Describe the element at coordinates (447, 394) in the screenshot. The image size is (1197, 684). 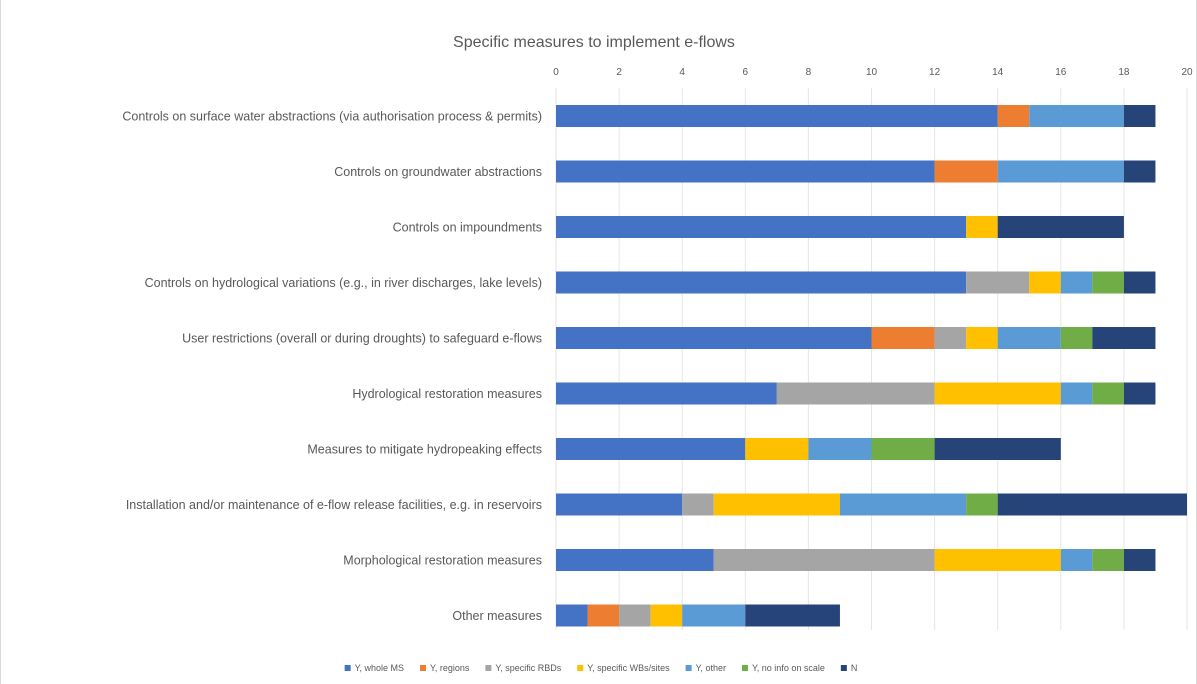
I see `category-label-6: Hydrological restoration measures` at that location.